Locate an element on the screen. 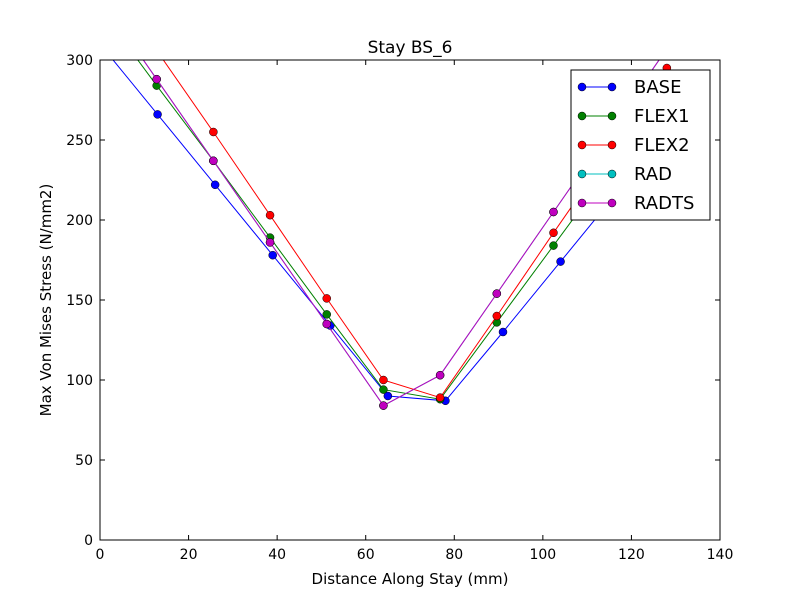  y-tick-label: 200 is located at coordinates (79, 221).